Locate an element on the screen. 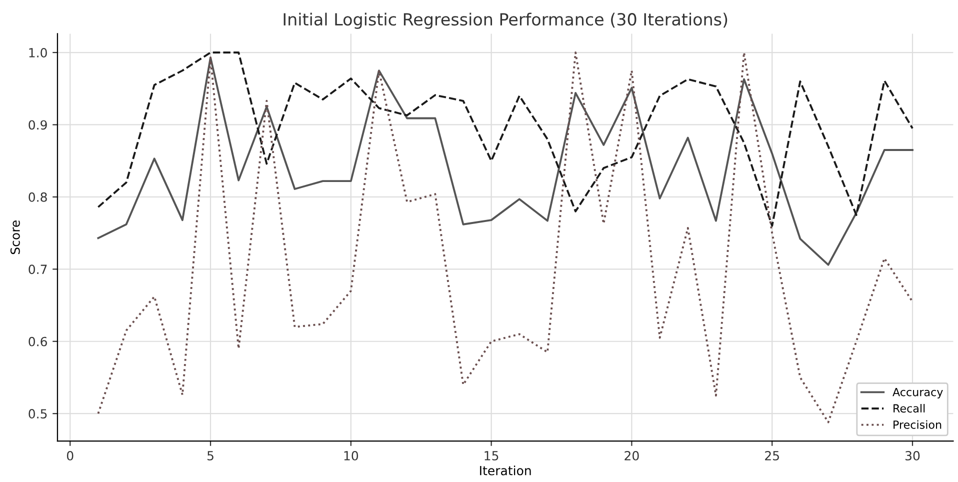 The width and height of the screenshot is (958, 482). x-tick-label: 15 is located at coordinates (491, 455).